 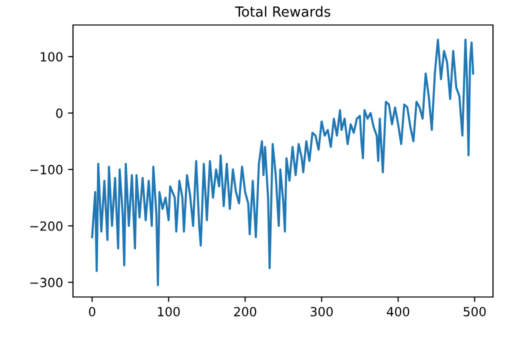 What do you see at coordinates (59, 113) in the screenshot?
I see `y-tick-label: 0` at bounding box center [59, 113].